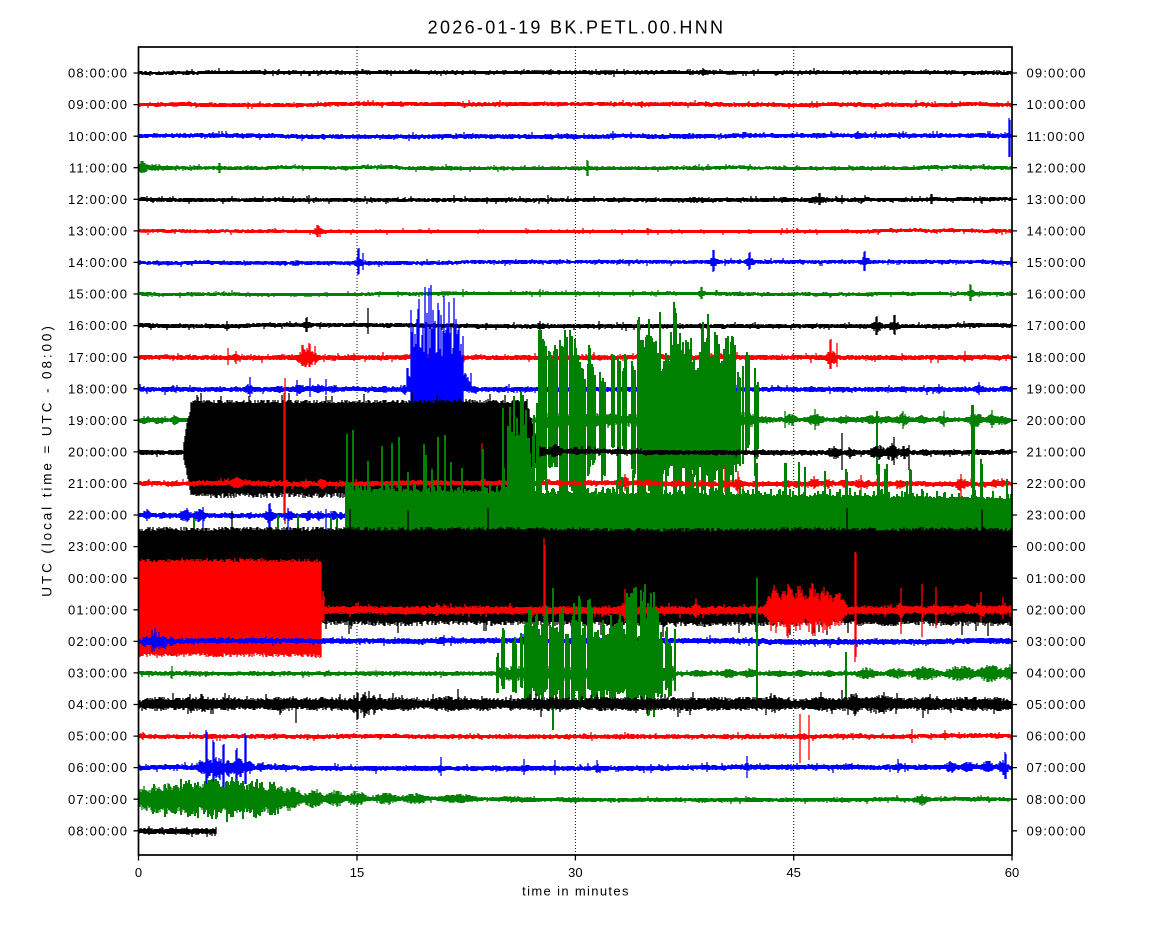  Describe the element at coordinates (138, 872) in the screenshot. I see `svg-text: 0` at that location.